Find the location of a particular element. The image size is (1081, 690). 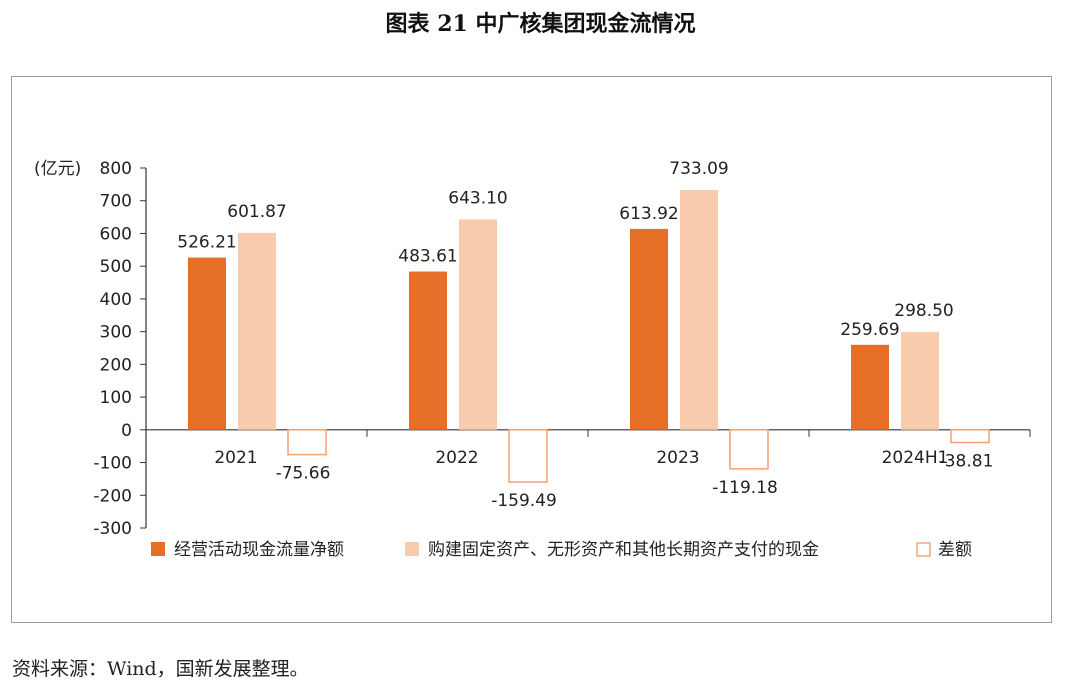

legend-label-difference: 差额 is located at coordinates (955, 550).